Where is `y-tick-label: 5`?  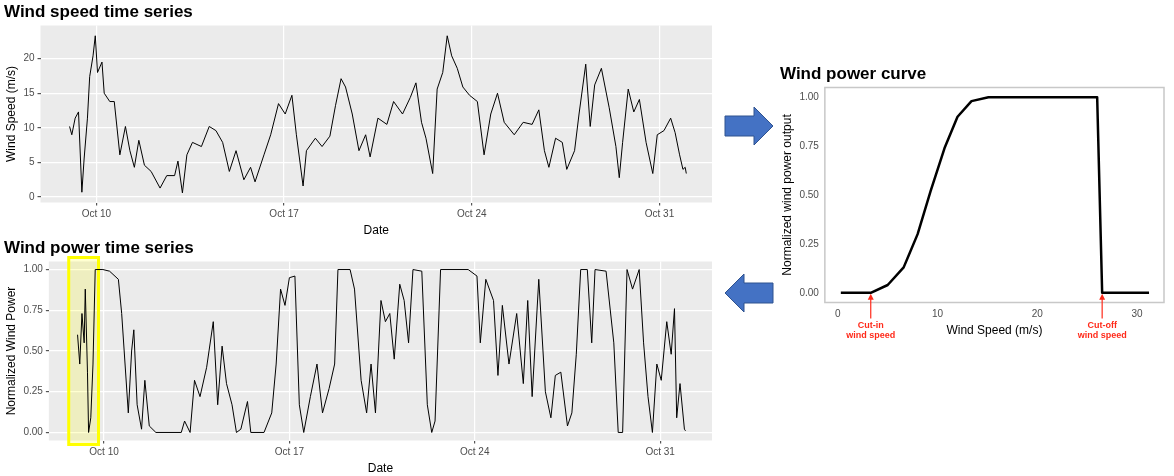 y-tick-label: 5 is located at coordinates (31, 162).